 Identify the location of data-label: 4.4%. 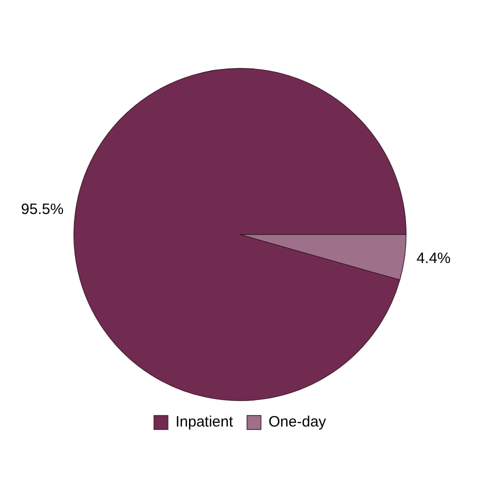
(433, 259).